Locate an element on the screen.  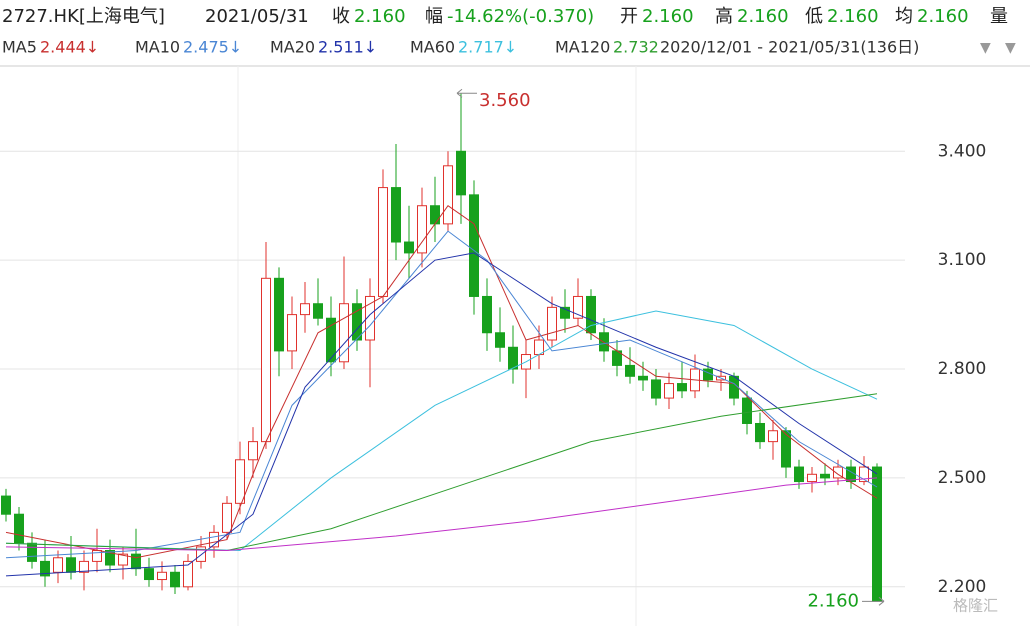
ma-name: MA5 is located at coordinates (19, 47).